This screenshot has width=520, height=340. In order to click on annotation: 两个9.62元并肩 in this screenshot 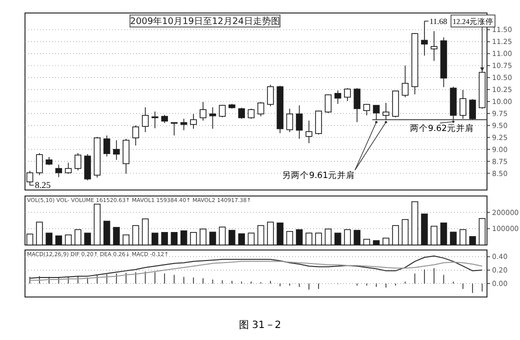, I will do `click(442, 128)`.